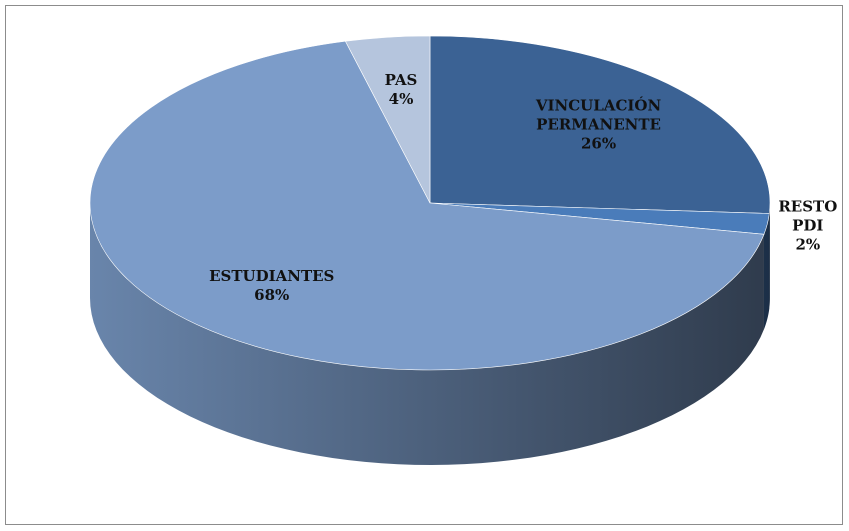 The image size is (849, 531). Describe the element at coordinates (808, 244) in the screenshot. I see `value-label: 2%` at that location.